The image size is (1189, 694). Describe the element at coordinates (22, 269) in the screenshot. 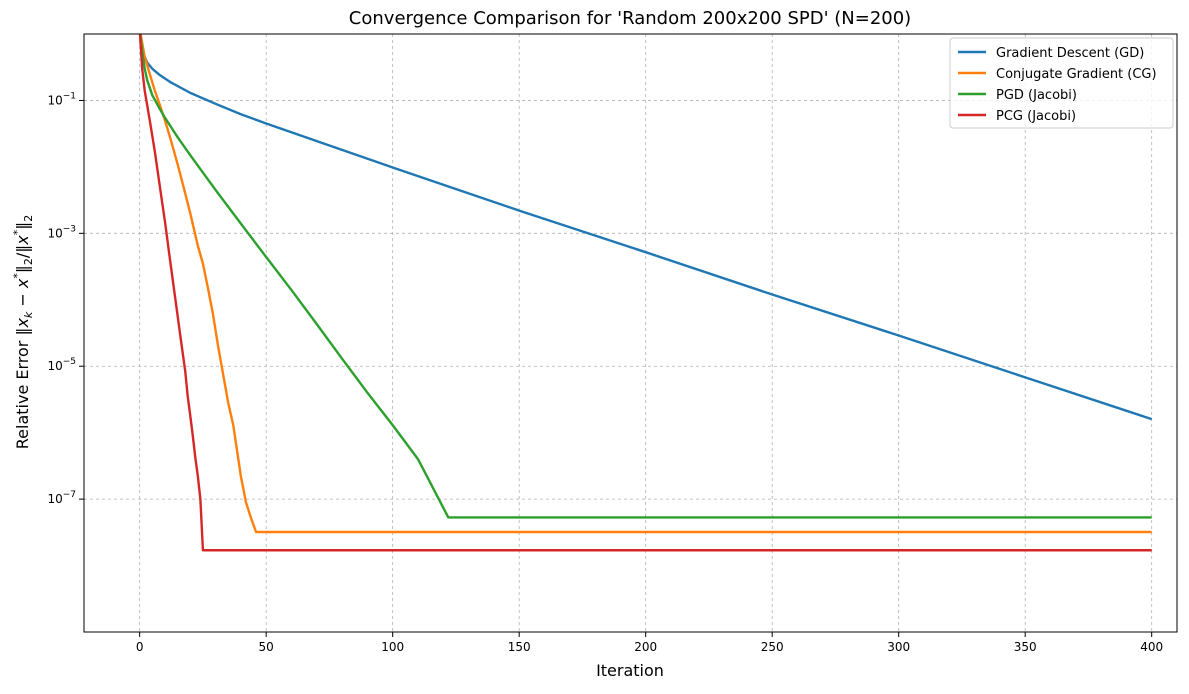

I see `y-label-norm-close: ‖` at that location.